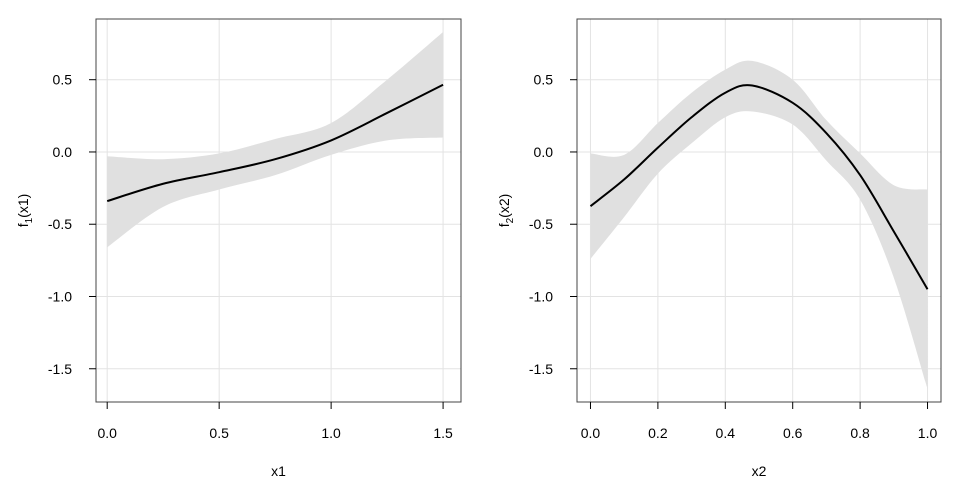  I want to click on x-axis-label: x1, so click(278, 471).